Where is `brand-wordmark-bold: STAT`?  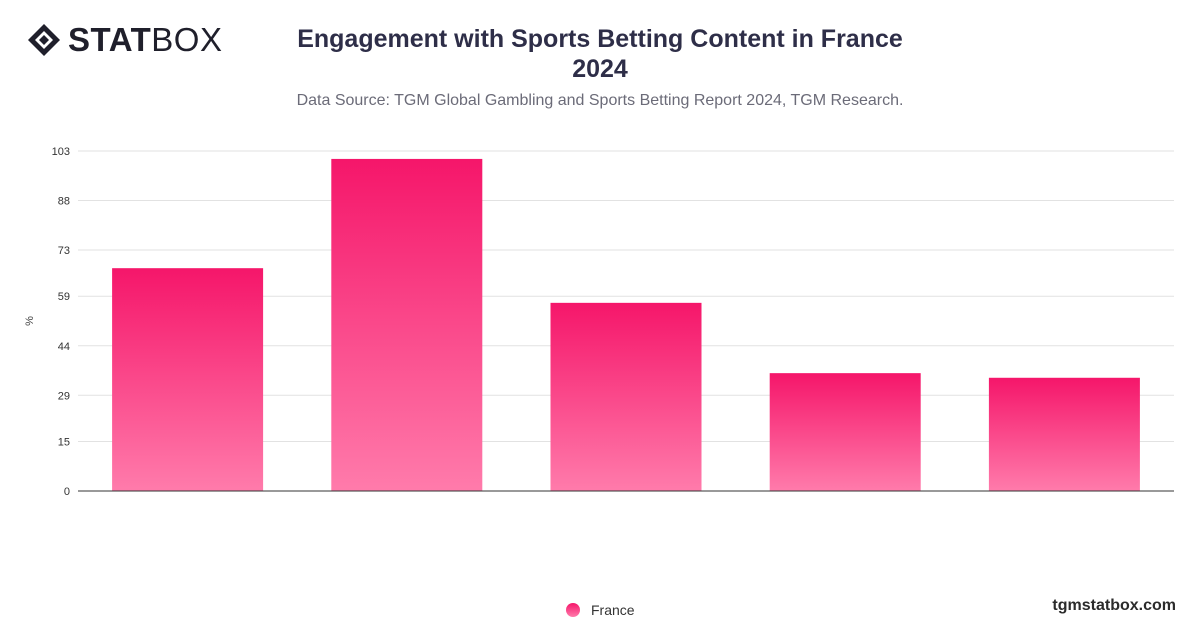
brand-wordmark-bold: STAT is located at coordinates (110, 39).